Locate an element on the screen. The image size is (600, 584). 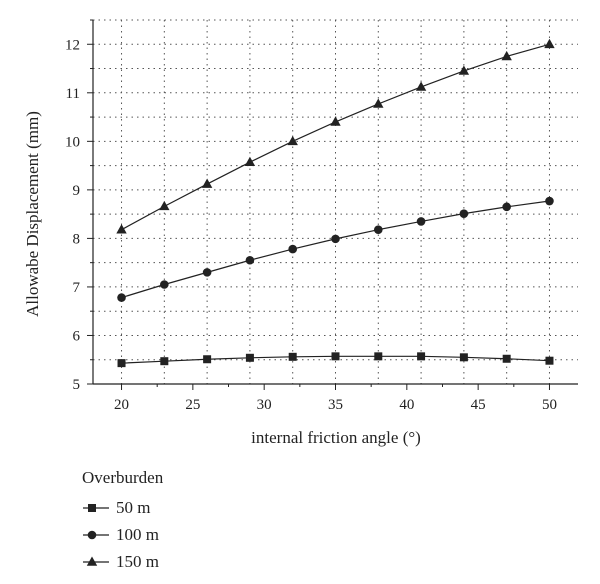
x-tick-label: 40 is located at coordinates (406, 405).